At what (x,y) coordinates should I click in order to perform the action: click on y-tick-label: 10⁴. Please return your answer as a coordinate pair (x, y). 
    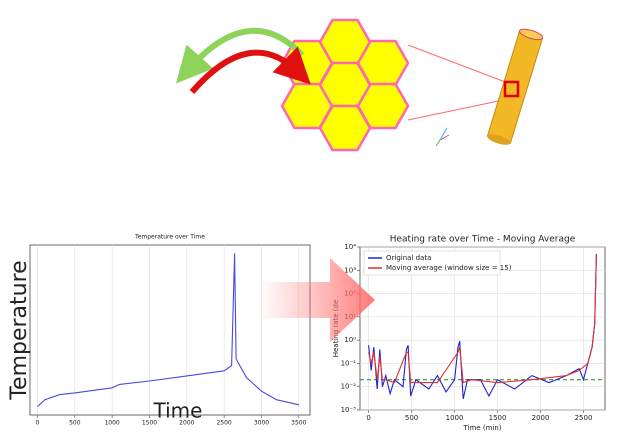
    Looking at the image, I should click on (350, 247).